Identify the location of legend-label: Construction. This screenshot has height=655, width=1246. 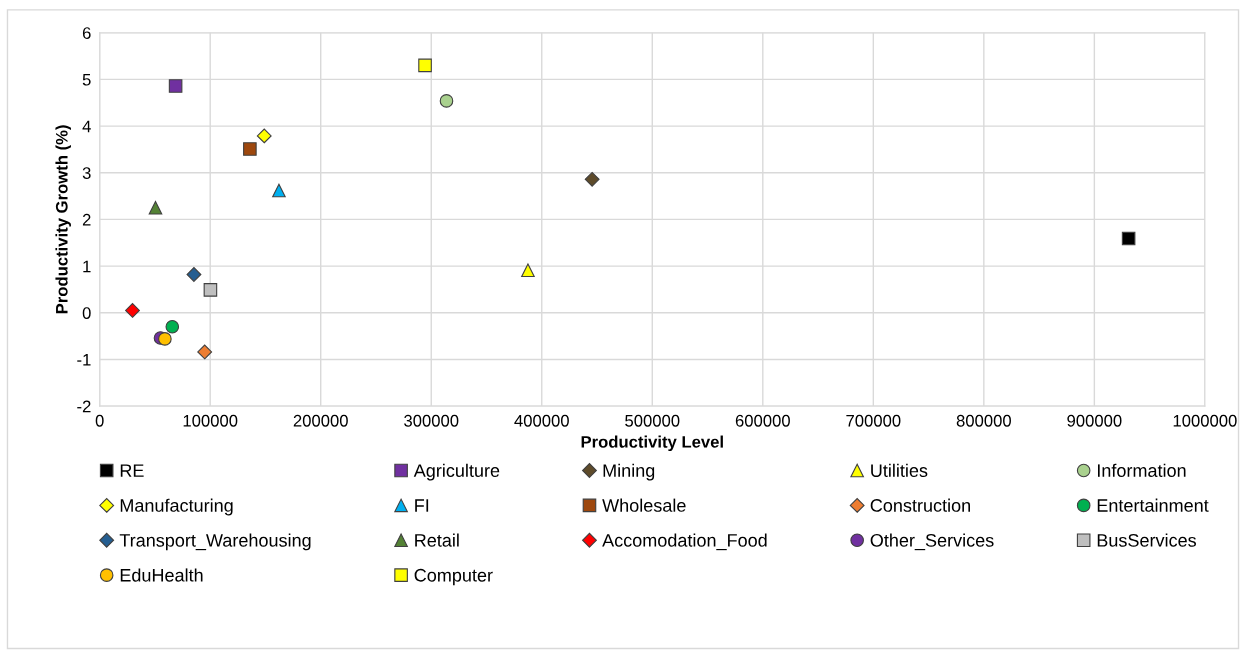
(920, 505).